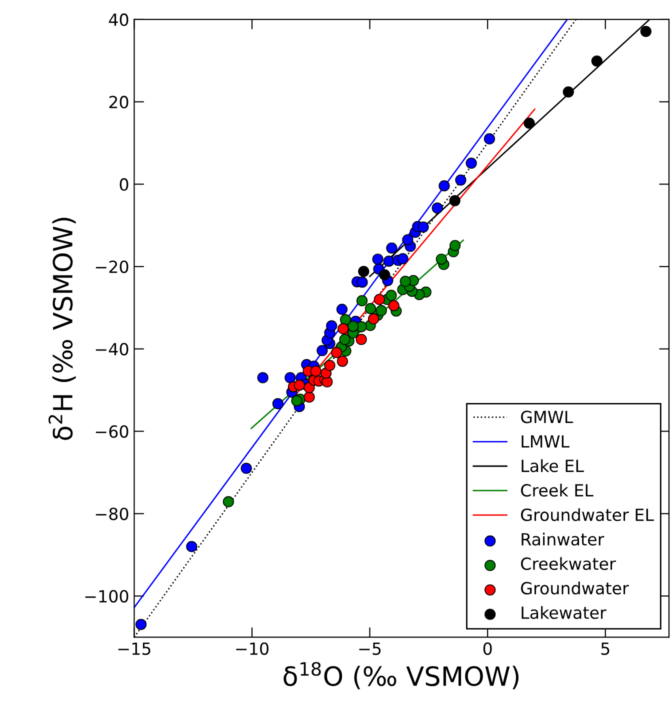  Describe the element at coordinates (112, 514) in the screenshot. I see `y-tick-label: −80` at that location.